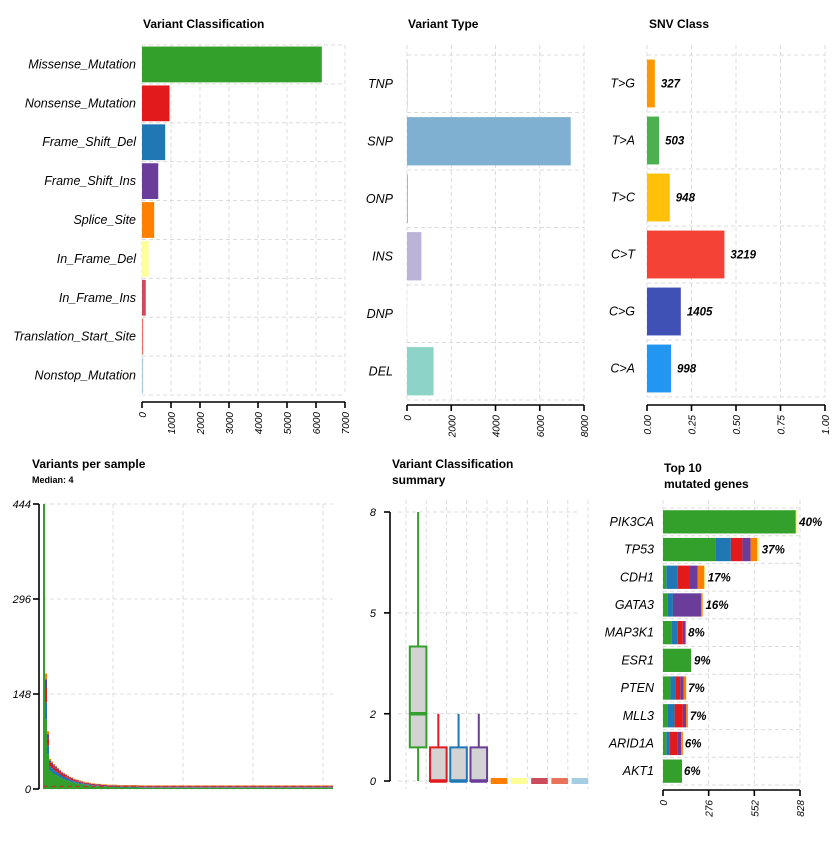  I want to click on panel-title-line2: summary, so click(419, 480).